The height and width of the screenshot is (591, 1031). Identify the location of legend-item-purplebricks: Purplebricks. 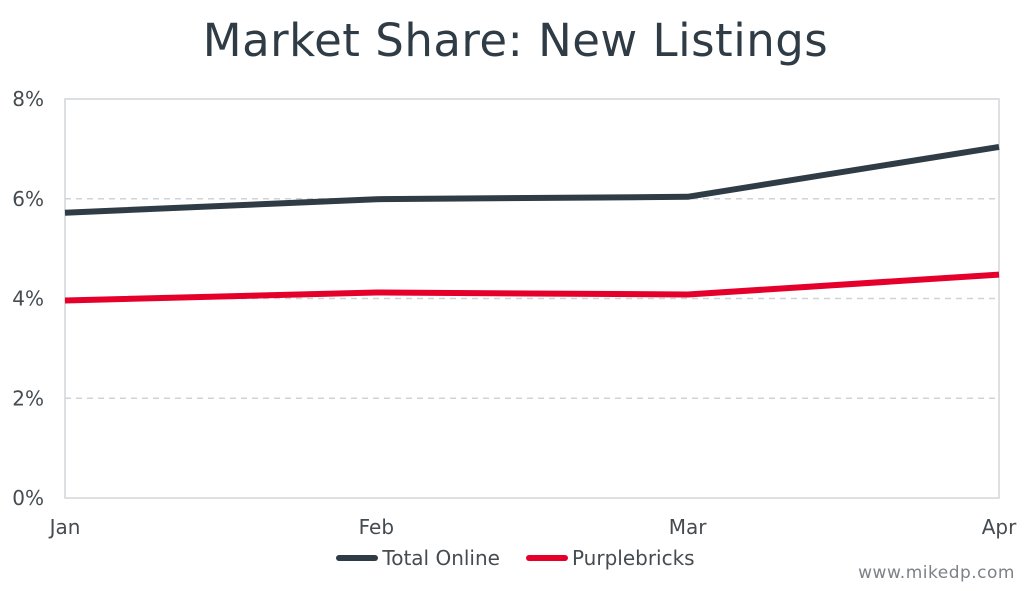
(610, 558).